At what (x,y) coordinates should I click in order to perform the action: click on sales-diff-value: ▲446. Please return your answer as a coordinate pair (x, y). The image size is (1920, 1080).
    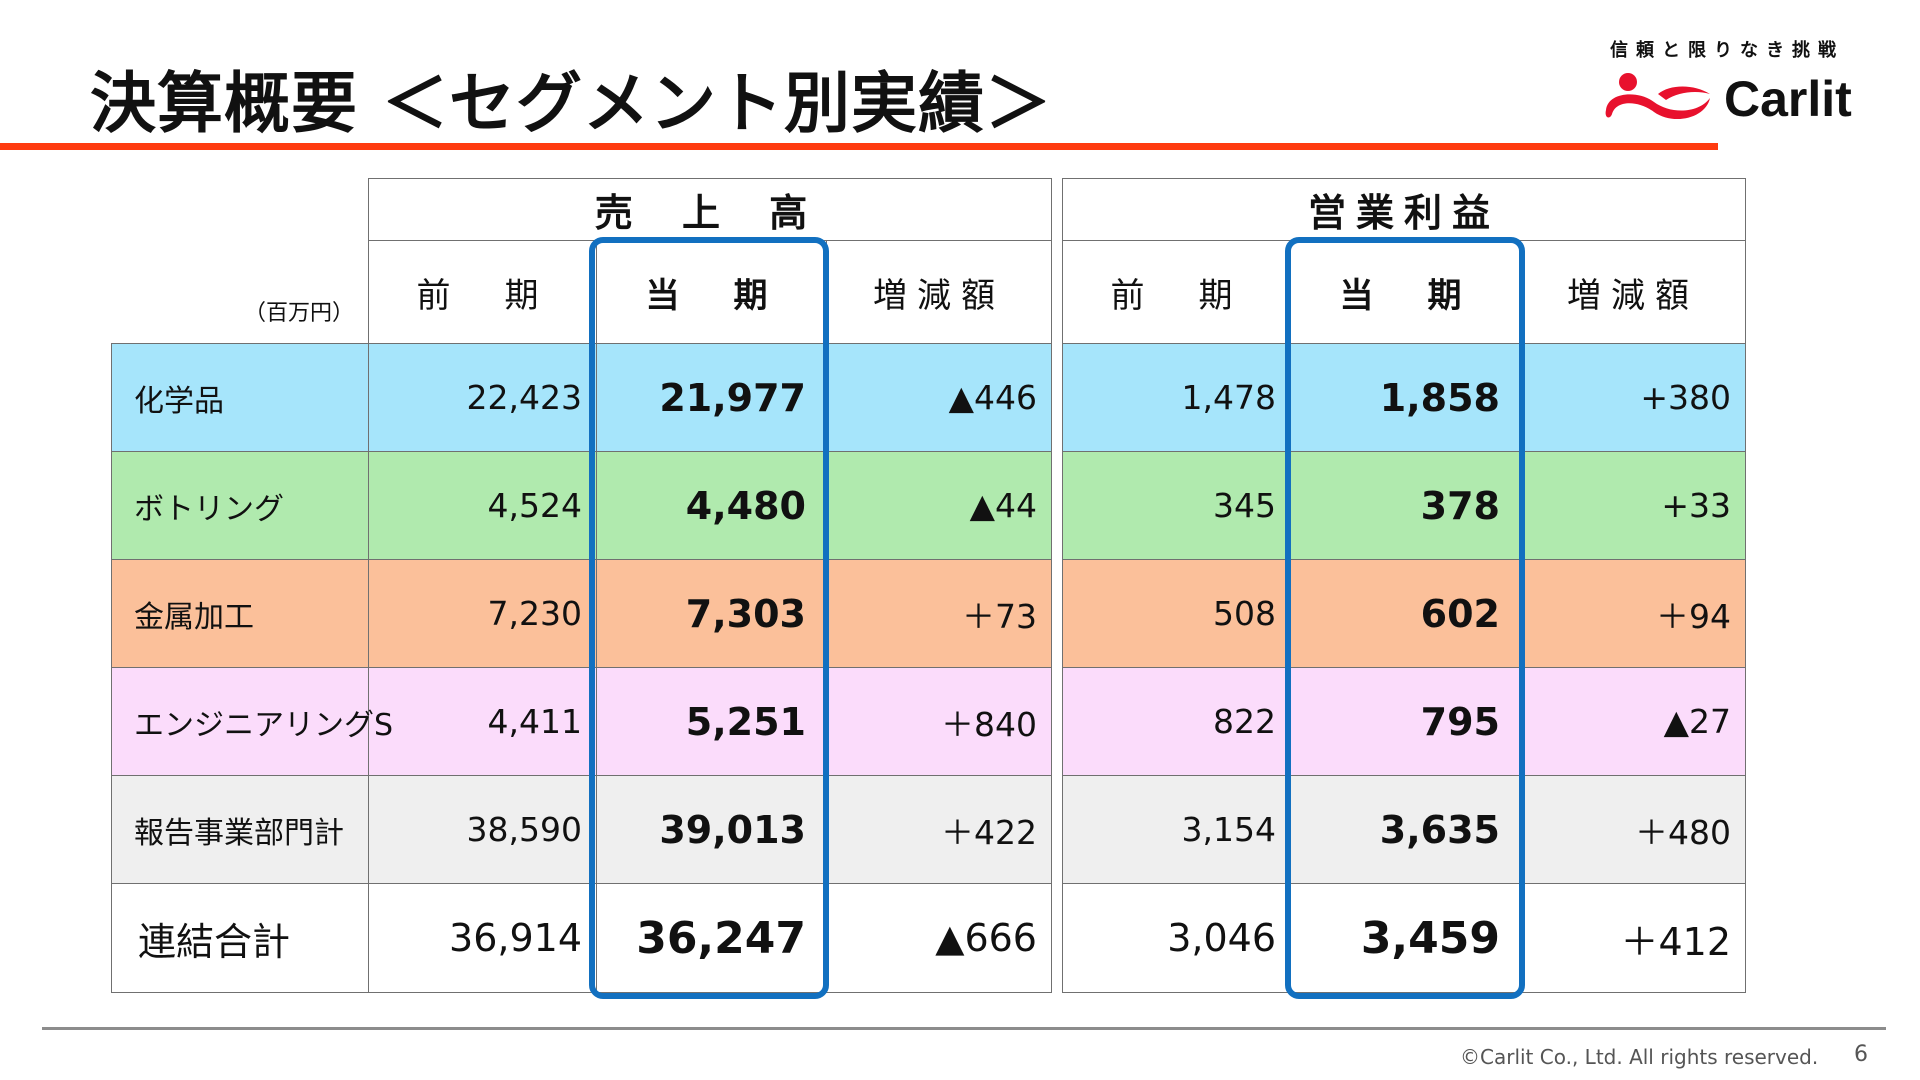
    Looking at the image, I should click on (939, 397).